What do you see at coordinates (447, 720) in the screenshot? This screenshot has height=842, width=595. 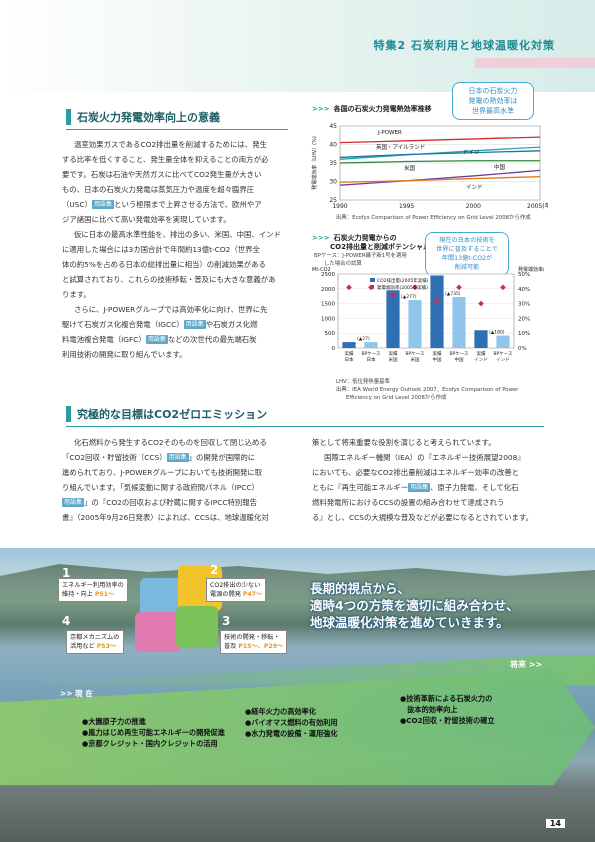 I see `list-item: ●CO2回収・貯留技術の確立` at bounding box center [447, 720].